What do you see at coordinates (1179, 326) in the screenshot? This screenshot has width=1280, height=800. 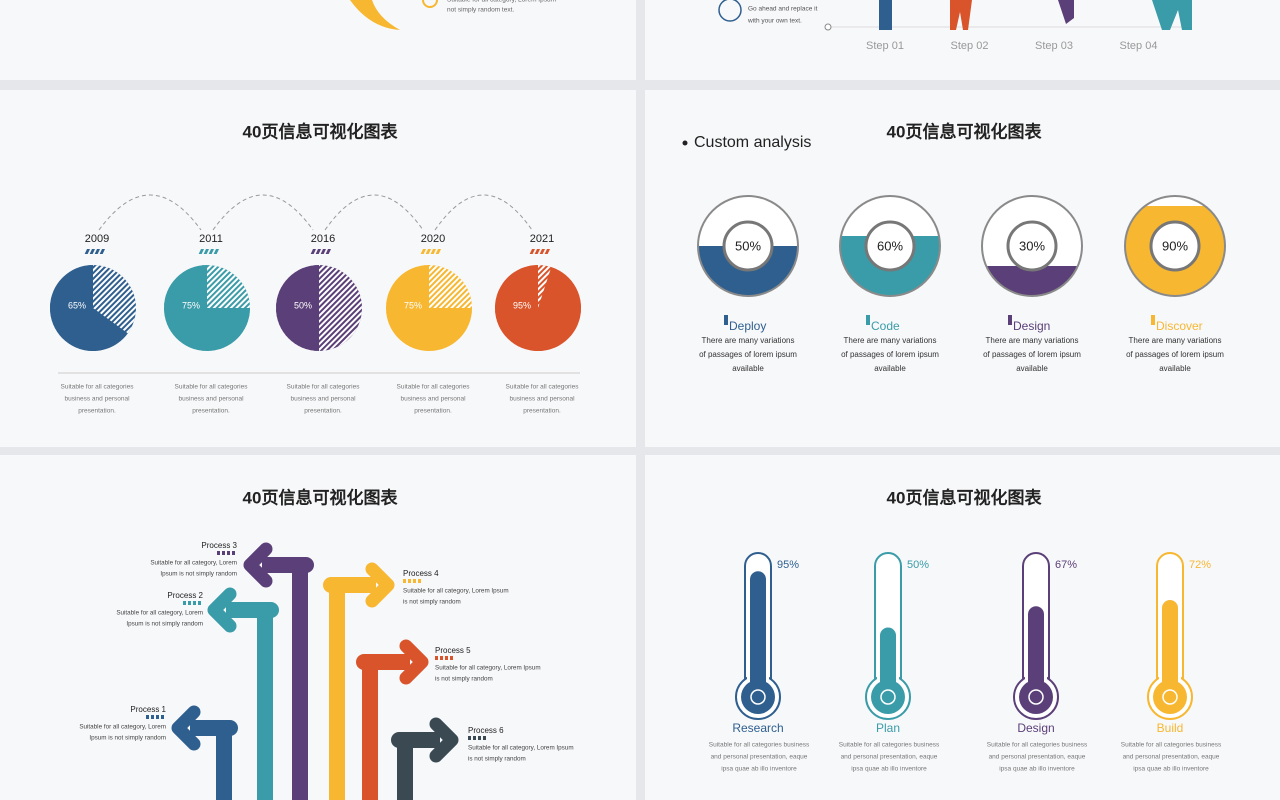 I see `donut-name: Discover` at bounding box center [1179, 326].